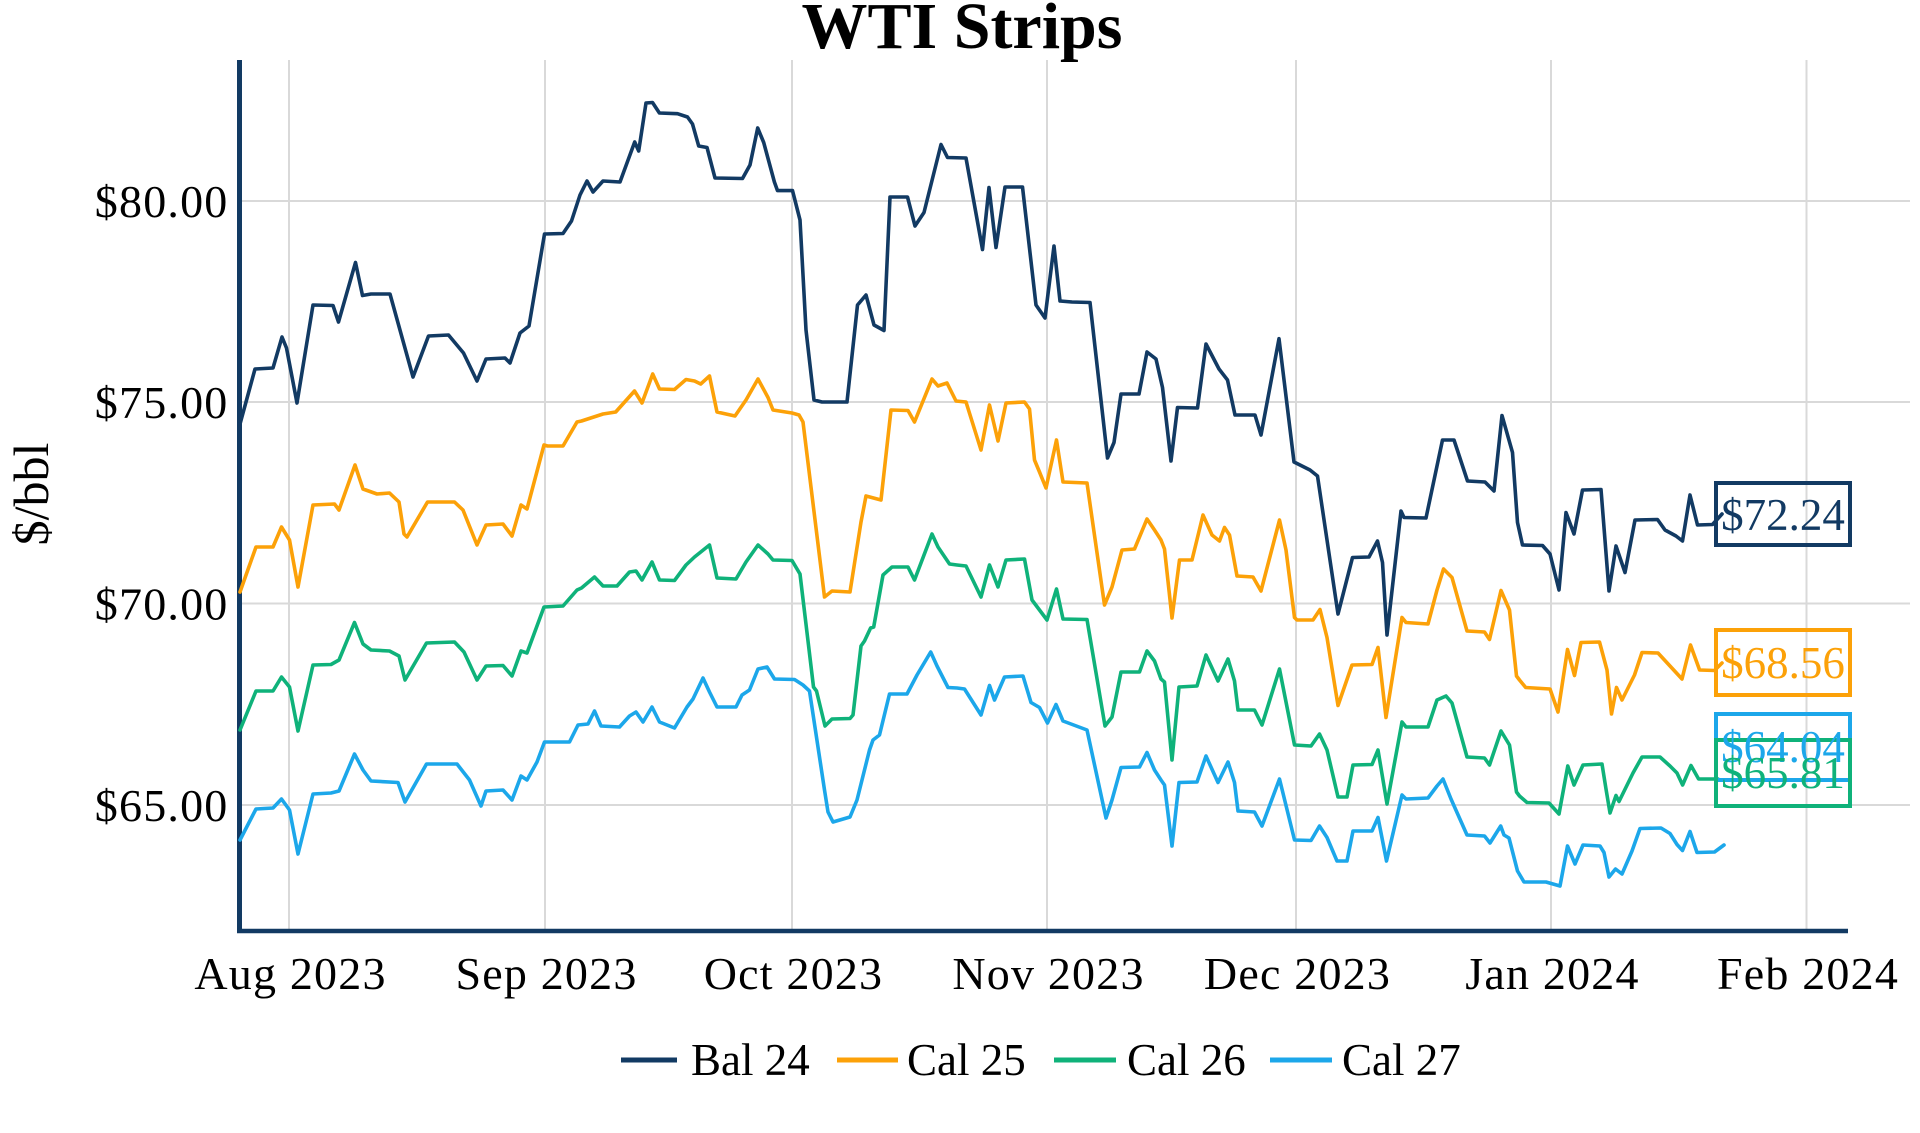  What do you see at coordinates (162, 201) in the screenshot?
I see `svg-text: $80.00` at bounding box center [162, 201].